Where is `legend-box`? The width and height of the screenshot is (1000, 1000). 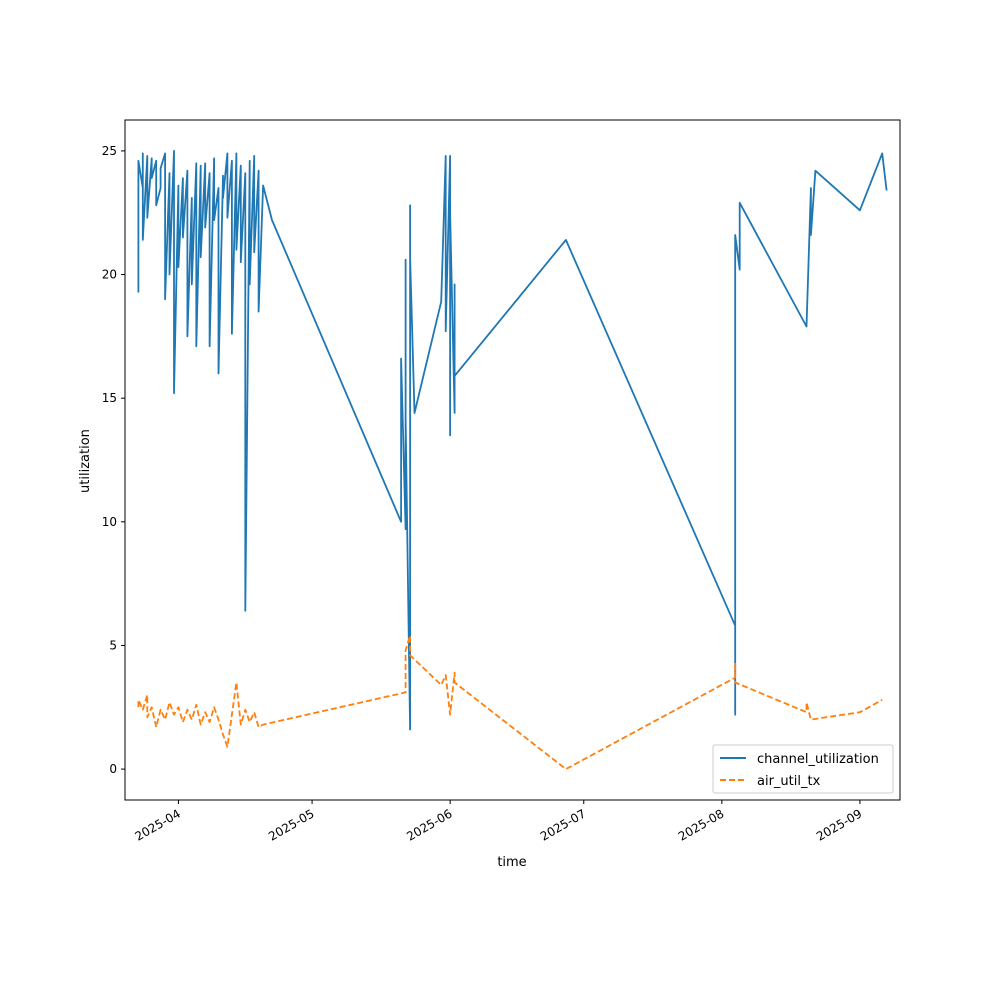
legend-box is located at coordinates (803, 769).